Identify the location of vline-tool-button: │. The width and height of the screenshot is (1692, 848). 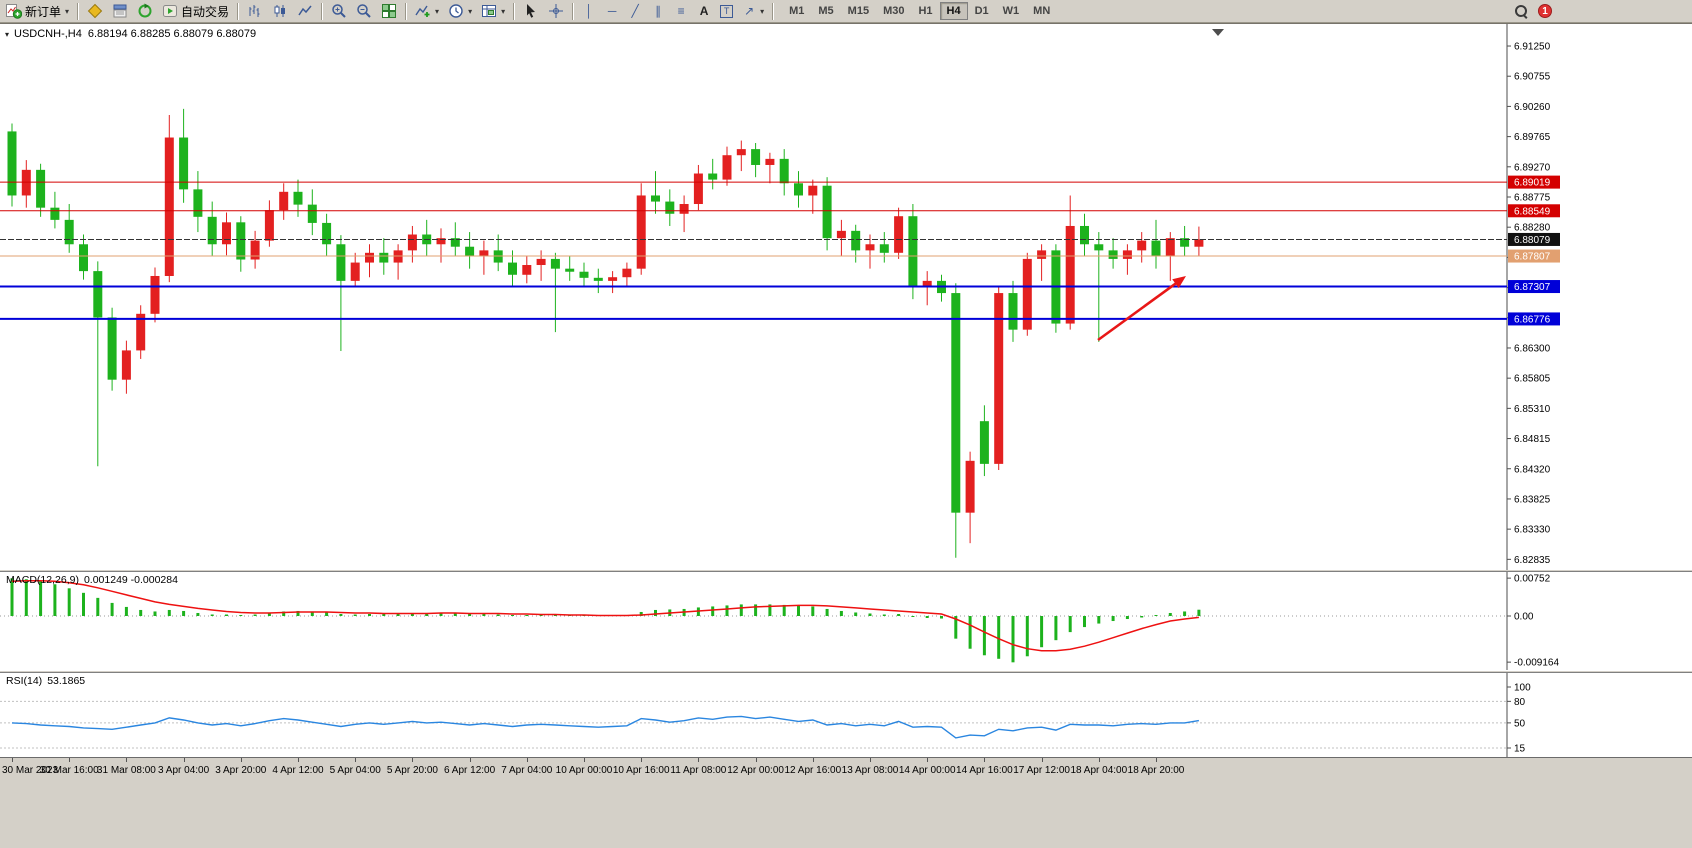
(589, 11).